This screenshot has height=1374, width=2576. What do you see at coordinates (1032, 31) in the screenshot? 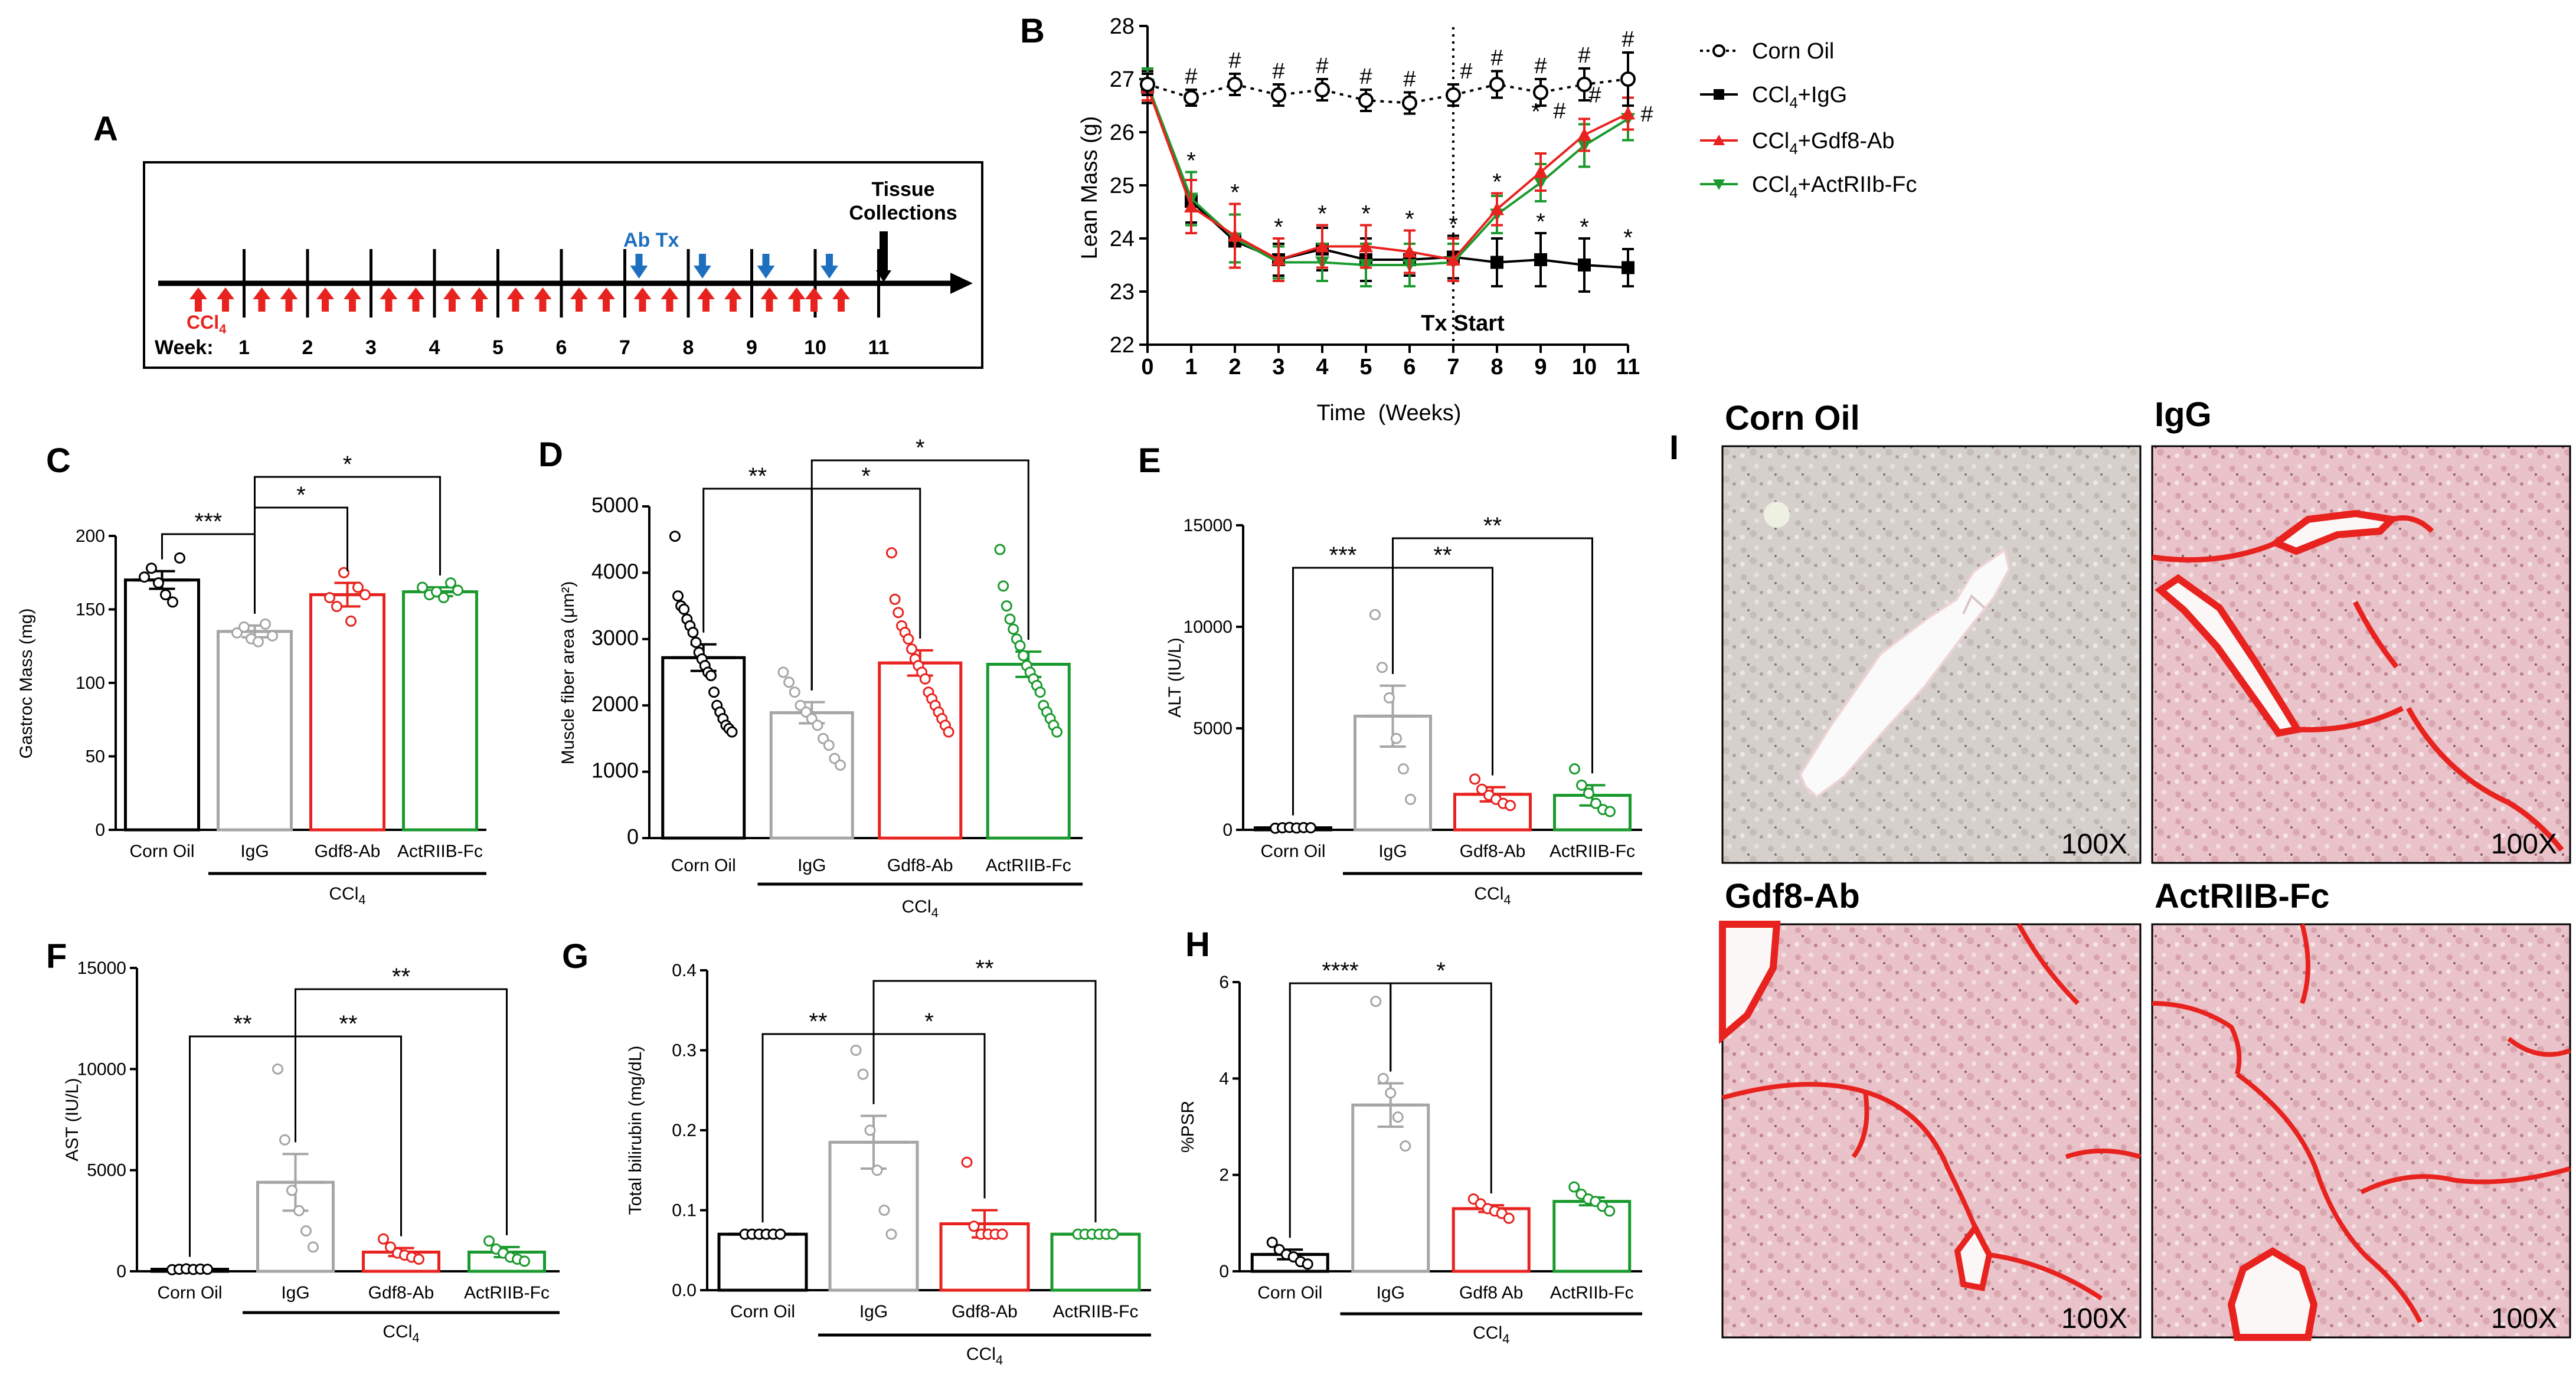
I see `panel-label-b: B` at bounding box center [1032, 31].